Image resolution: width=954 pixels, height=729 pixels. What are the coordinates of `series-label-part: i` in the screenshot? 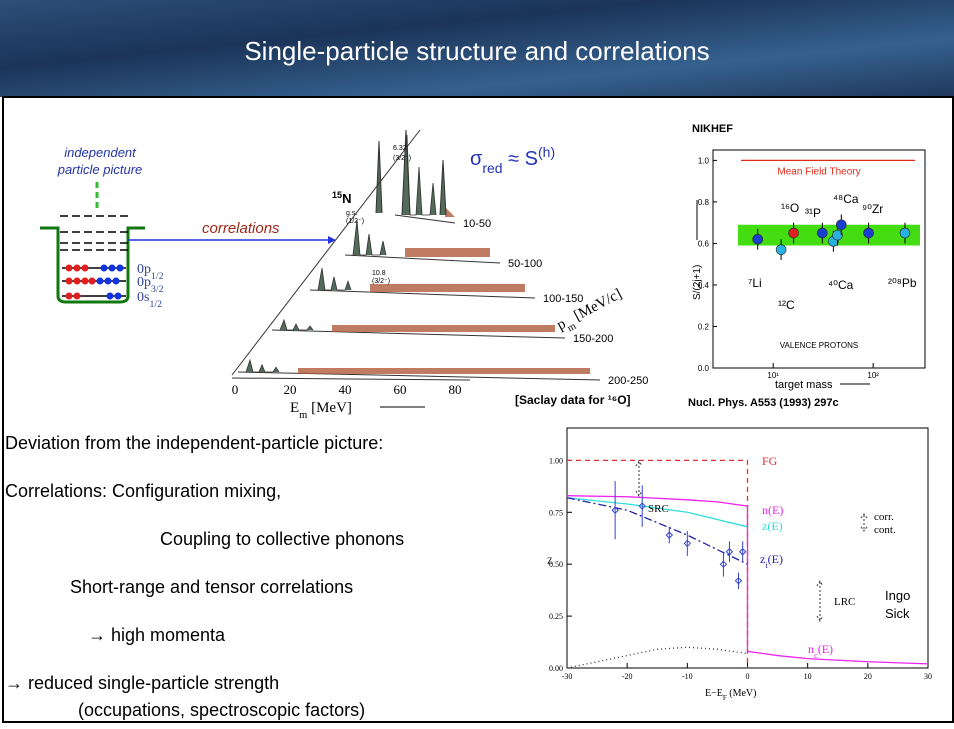 It's located at (766, 565).